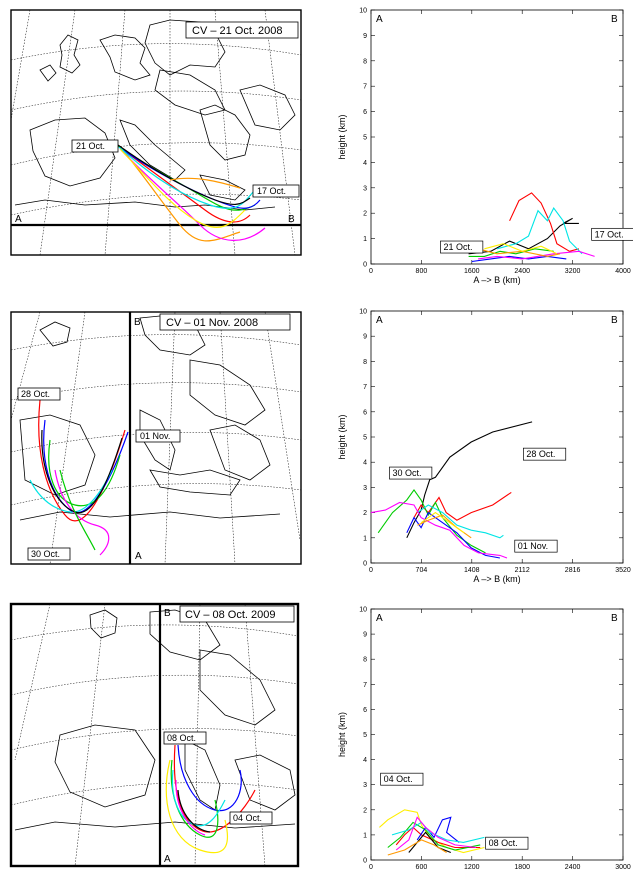 The image size is (633, 869). I want to click on x-tick-label: 600, so click(422, 866).